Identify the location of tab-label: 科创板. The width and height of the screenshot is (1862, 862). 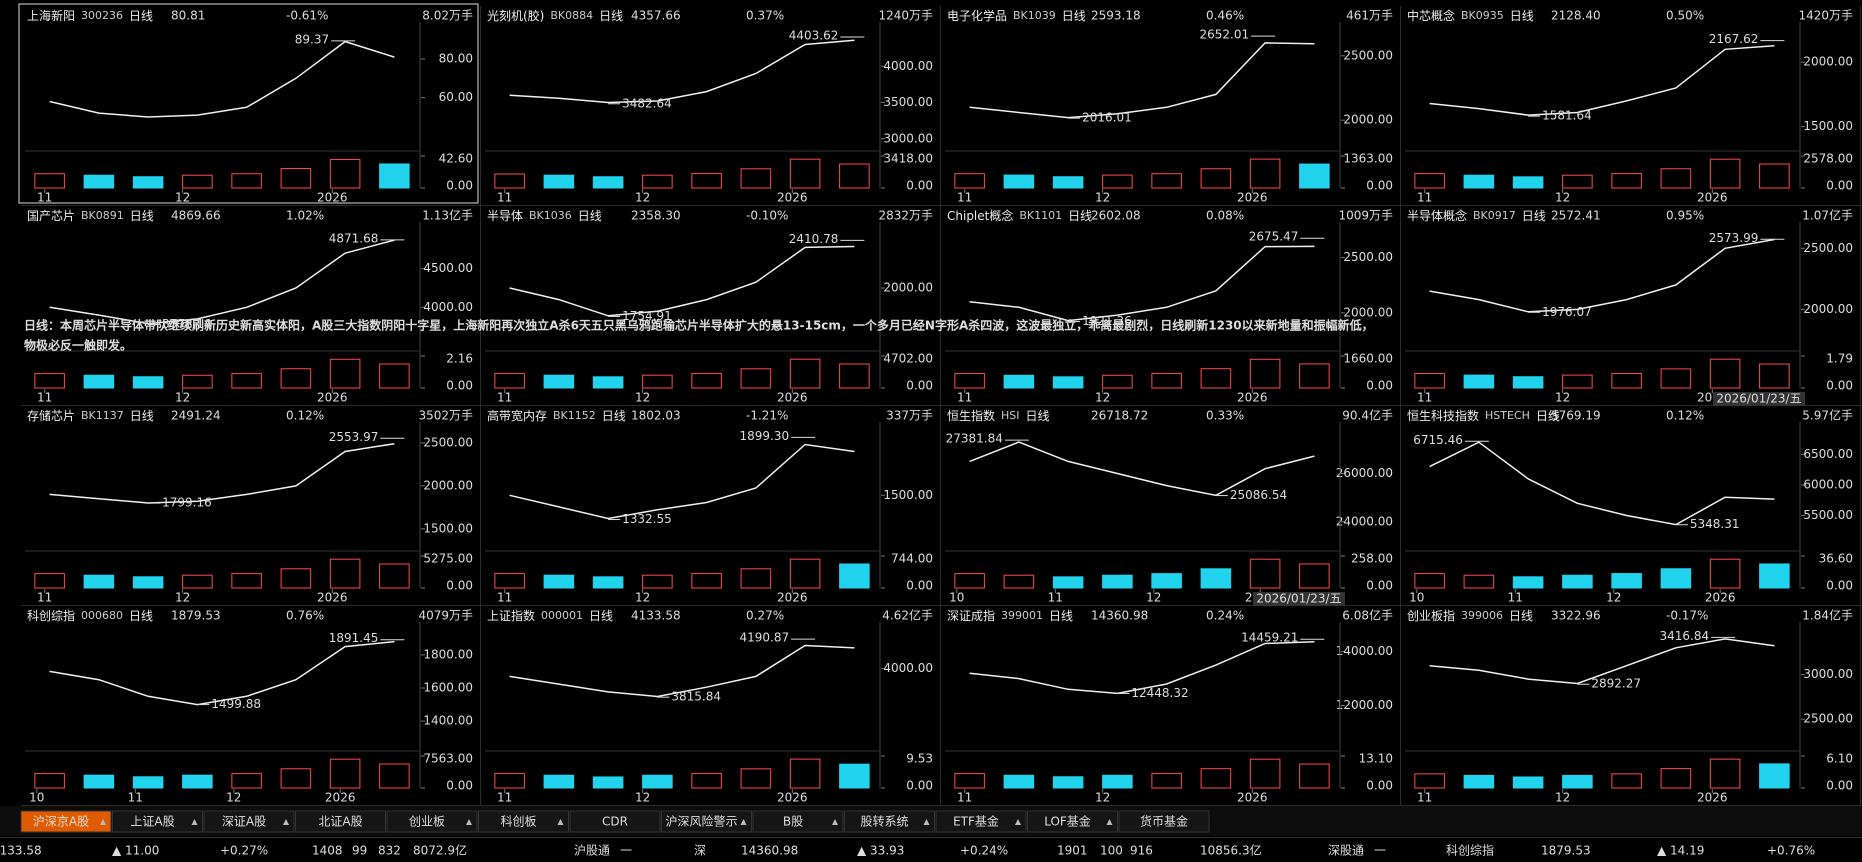
(518, 822).